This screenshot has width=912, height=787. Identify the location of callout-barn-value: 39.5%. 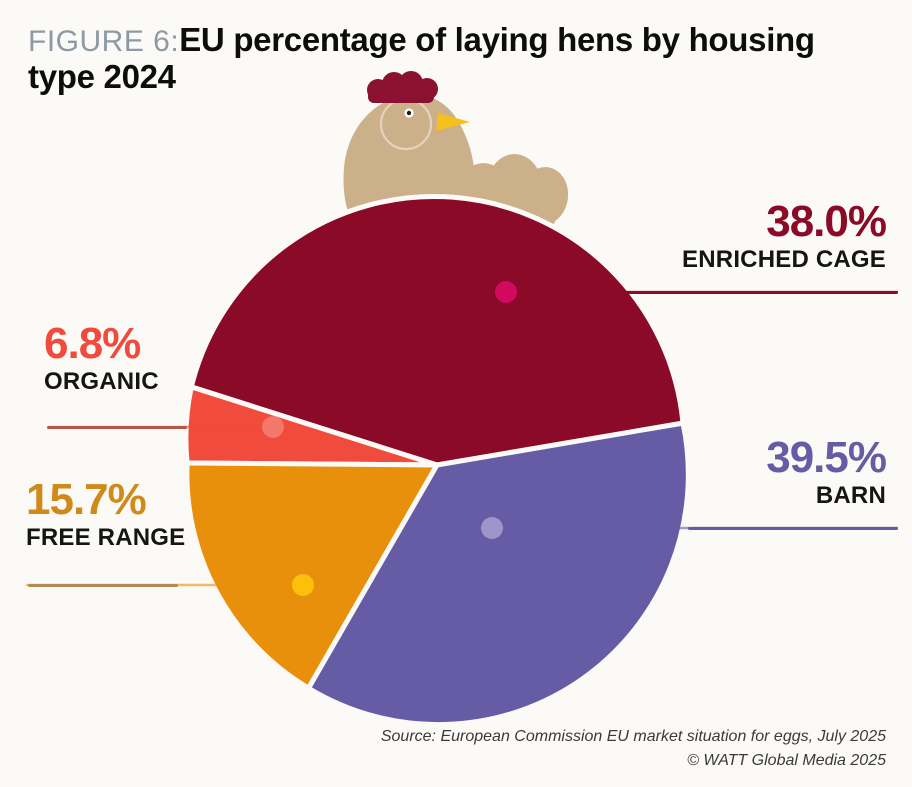
(826, 457).